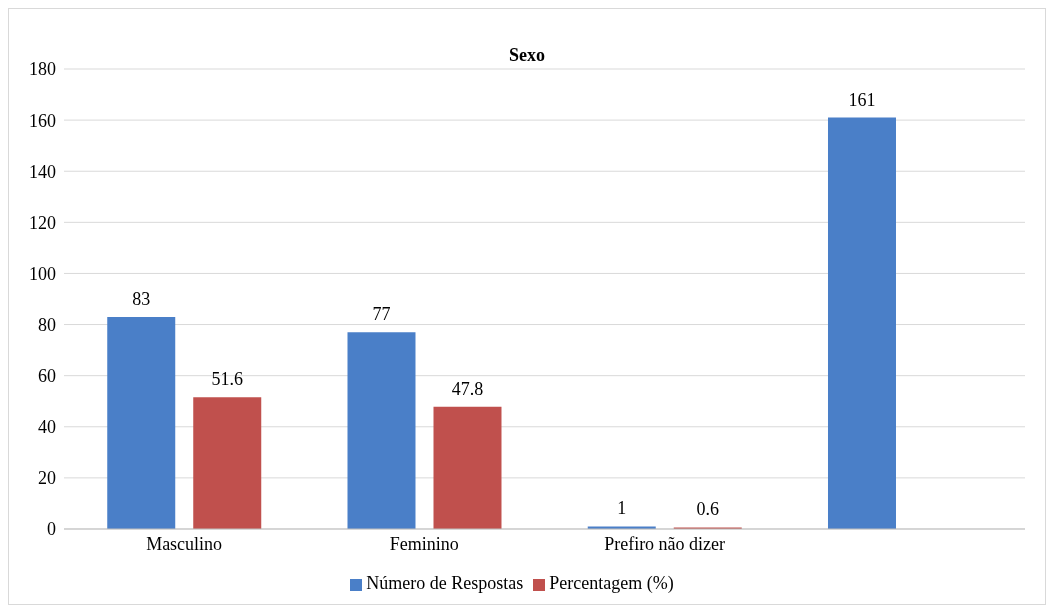 The height and width of the screenshot is (613, 1054). Describe the element at coordinates (862, 99) in the screenshot. I see `data-label: 161` at that location.